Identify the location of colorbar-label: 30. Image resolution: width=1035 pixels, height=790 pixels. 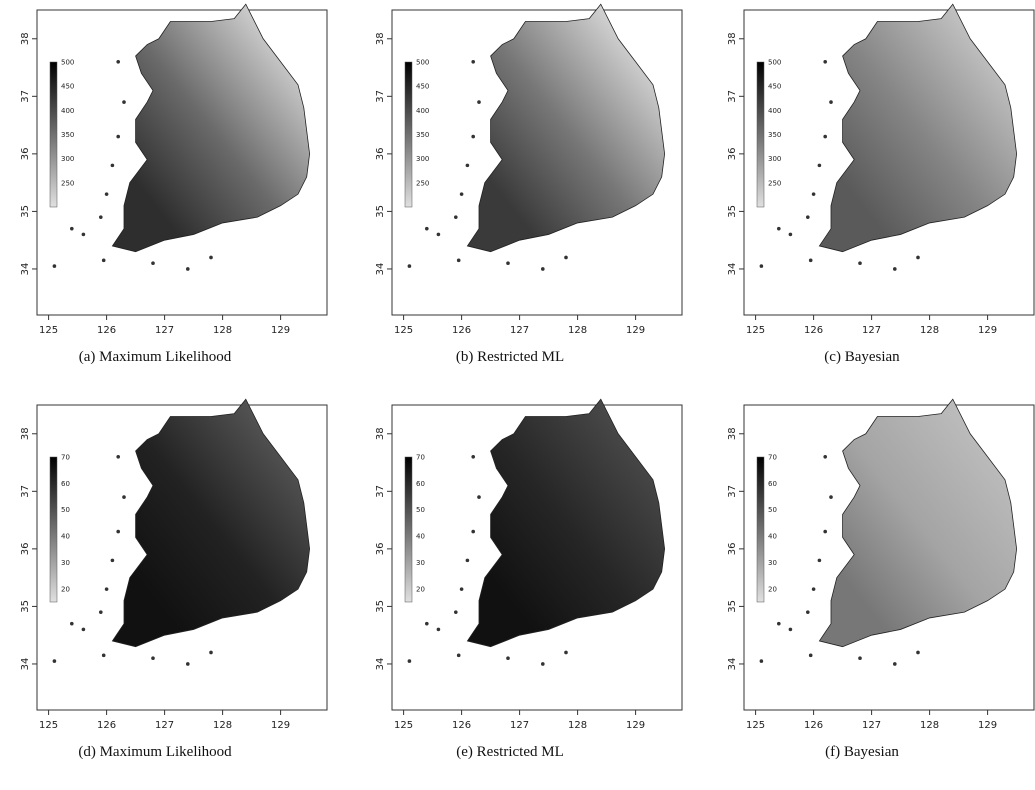
(420, 563).